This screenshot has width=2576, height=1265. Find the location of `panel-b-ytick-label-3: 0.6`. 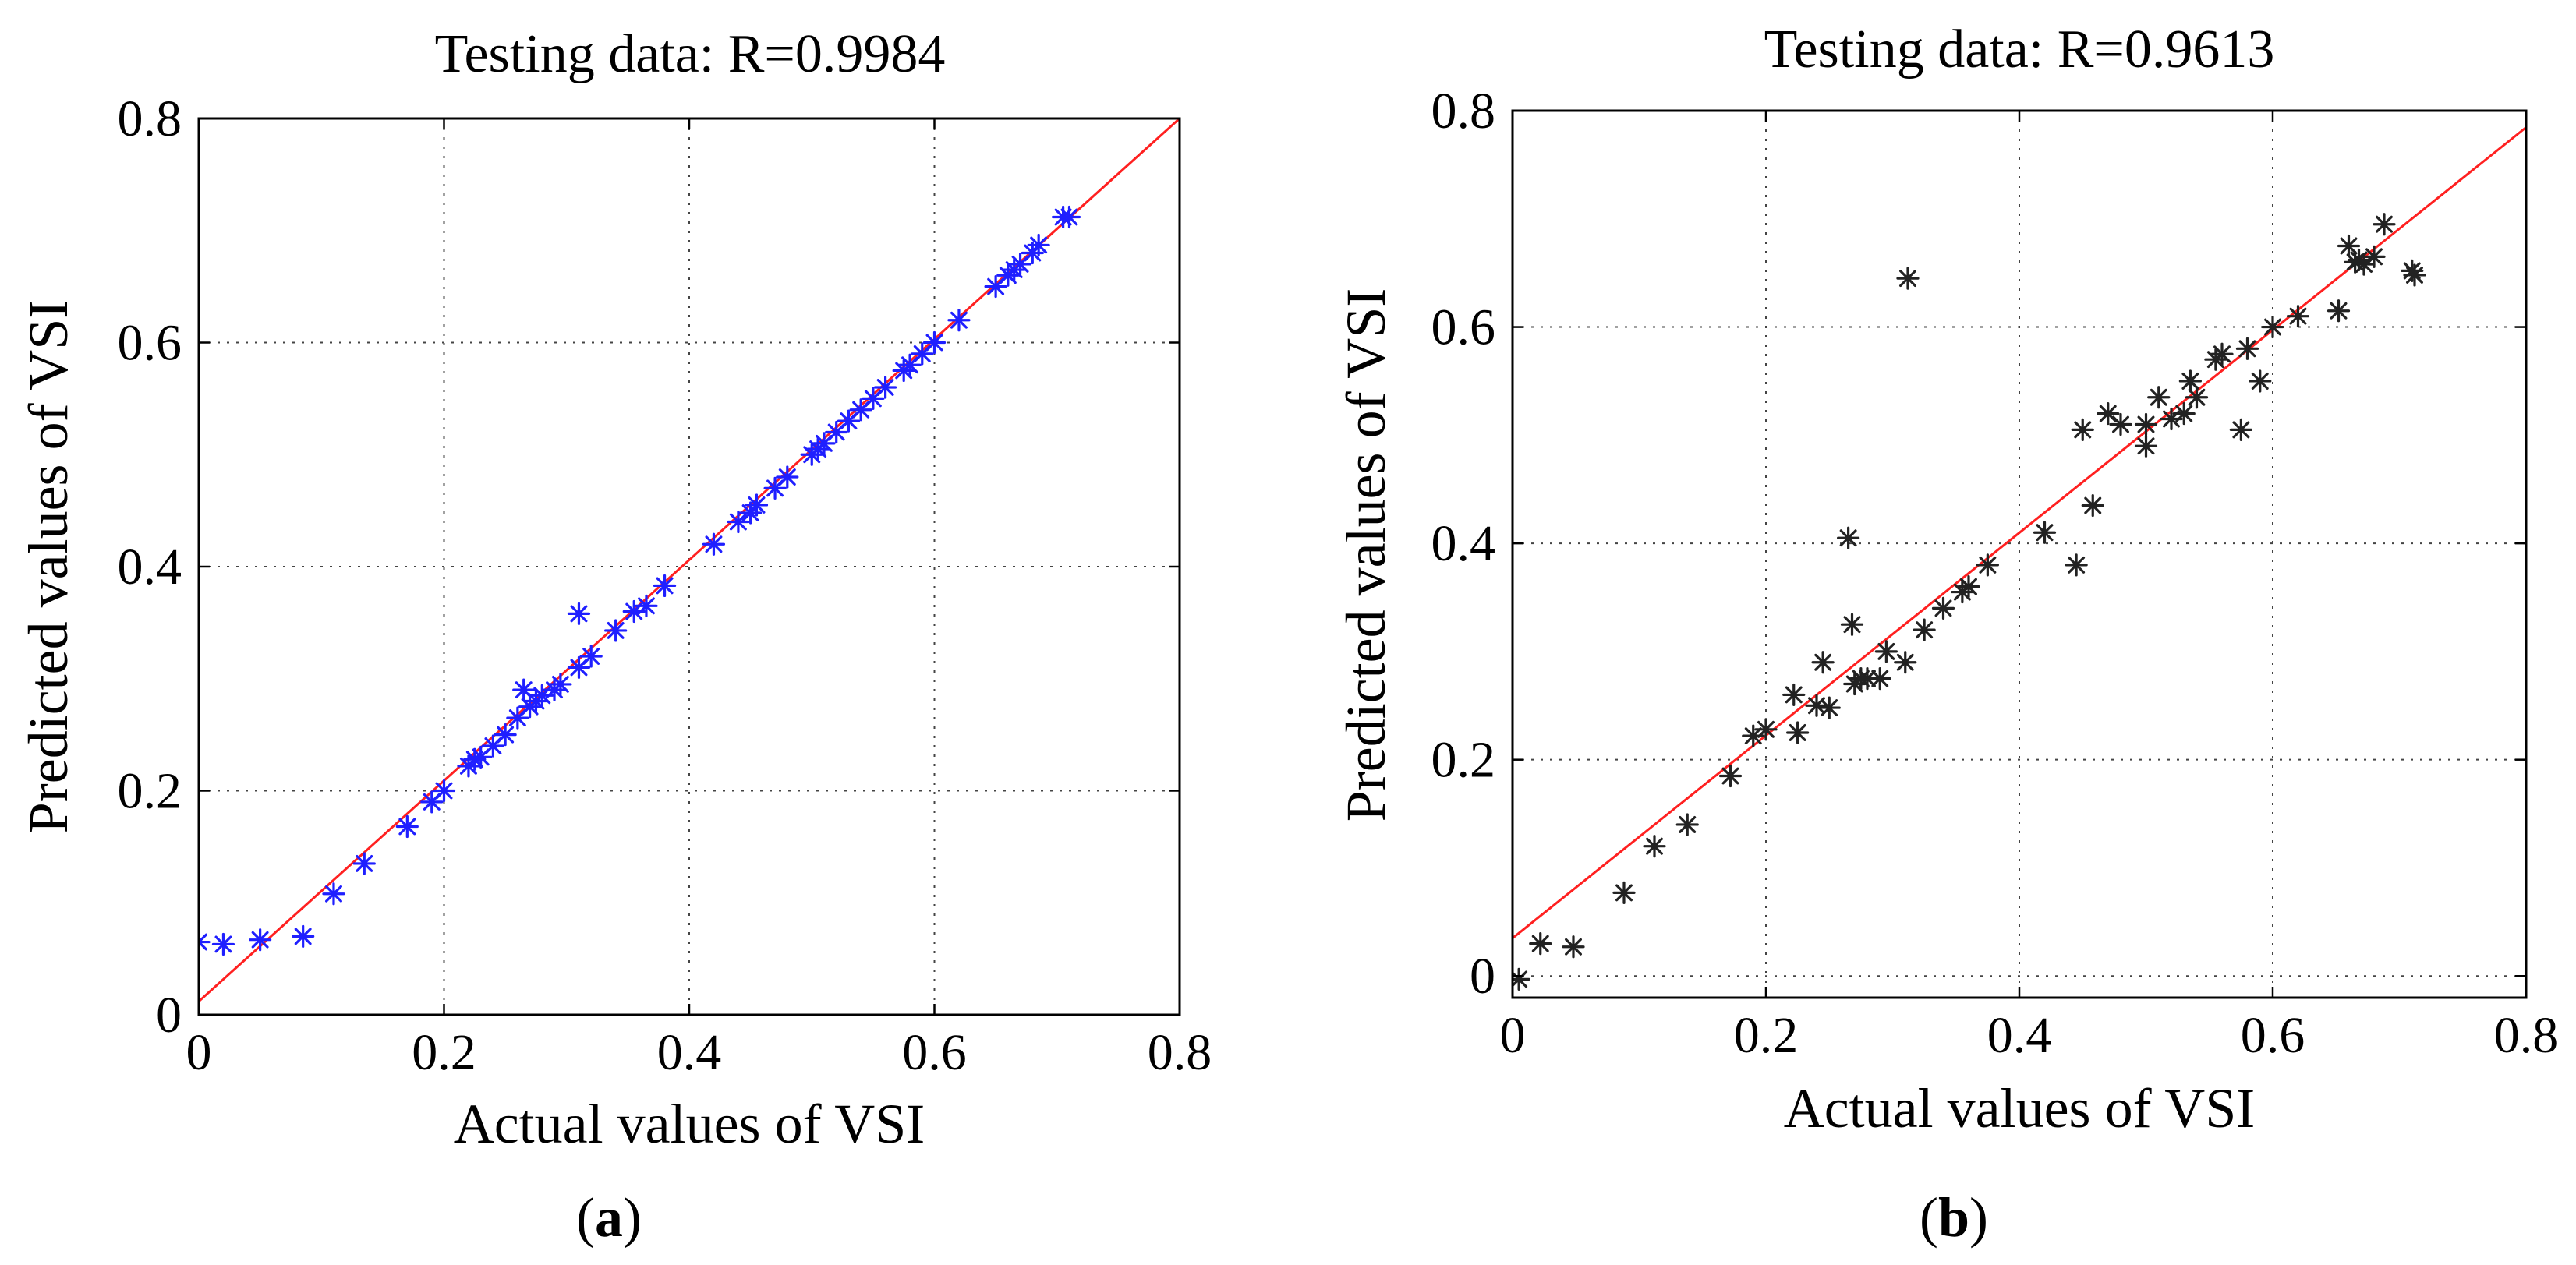

panel-b-ytick-label-3: 0.6 is located at coordinates (1463, 327).